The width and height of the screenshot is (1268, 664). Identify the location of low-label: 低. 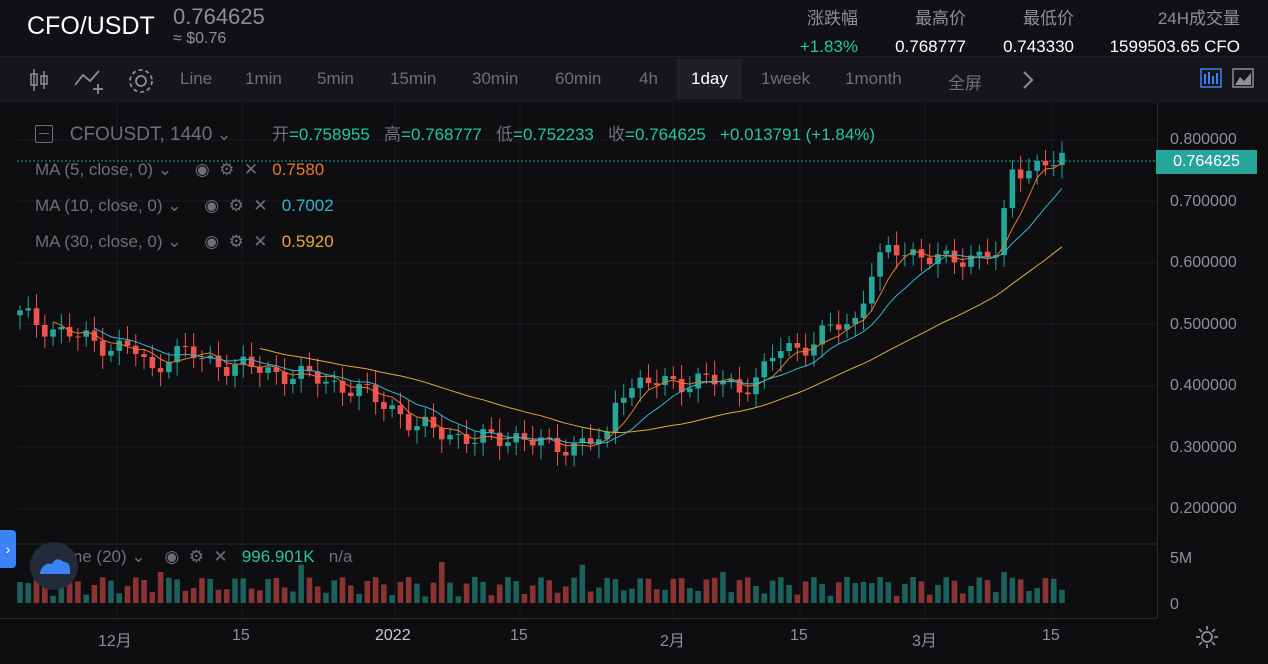
(505, 134).